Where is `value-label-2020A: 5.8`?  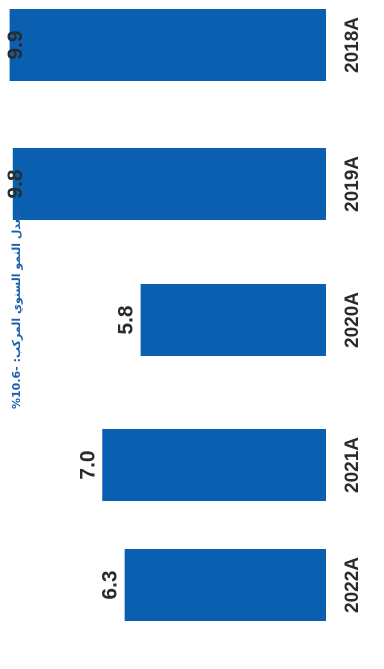 value-label-2020A: 5.8 is located at coordinates (126, 320).